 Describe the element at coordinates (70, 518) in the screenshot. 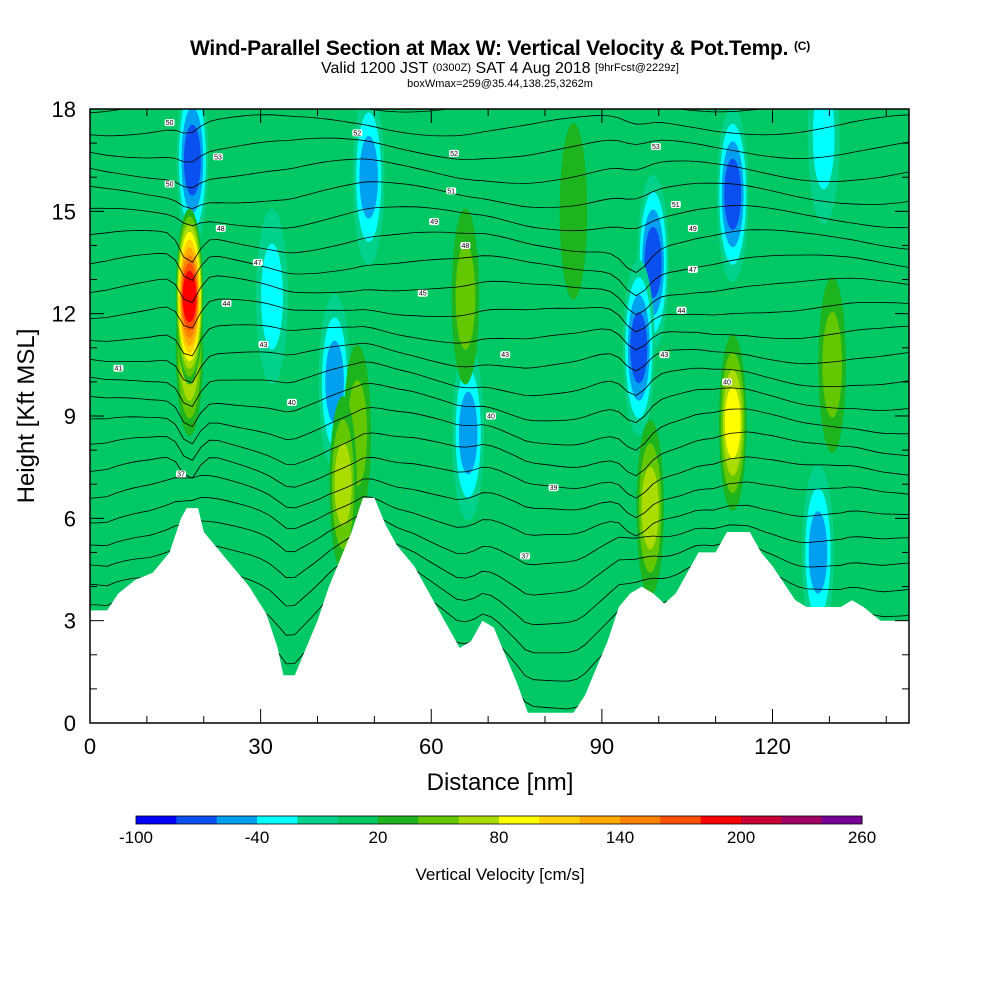

I see `y-tick-label: 6` at that location.